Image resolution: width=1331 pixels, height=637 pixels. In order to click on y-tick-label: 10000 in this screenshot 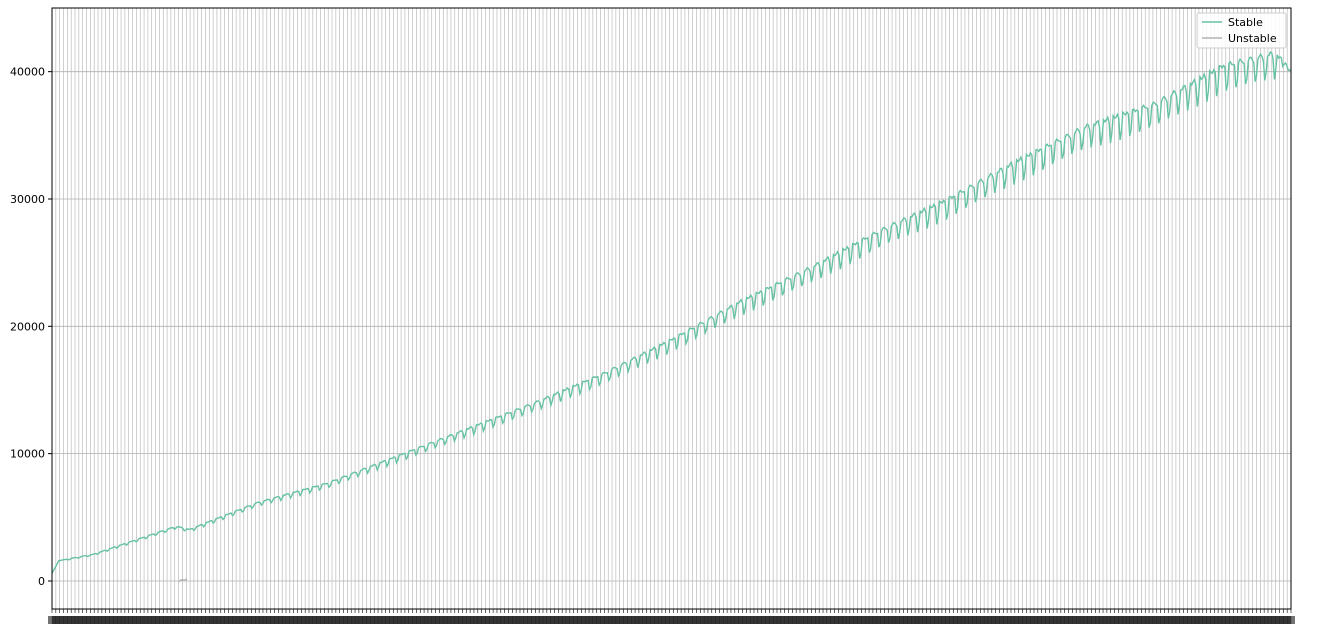, I will do `click(27, 454)`.